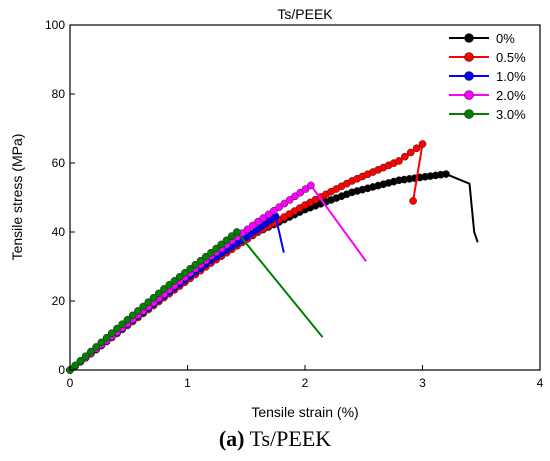  I want to click on y-axis-title: Tensile stress (MPa), so click(17, 197).